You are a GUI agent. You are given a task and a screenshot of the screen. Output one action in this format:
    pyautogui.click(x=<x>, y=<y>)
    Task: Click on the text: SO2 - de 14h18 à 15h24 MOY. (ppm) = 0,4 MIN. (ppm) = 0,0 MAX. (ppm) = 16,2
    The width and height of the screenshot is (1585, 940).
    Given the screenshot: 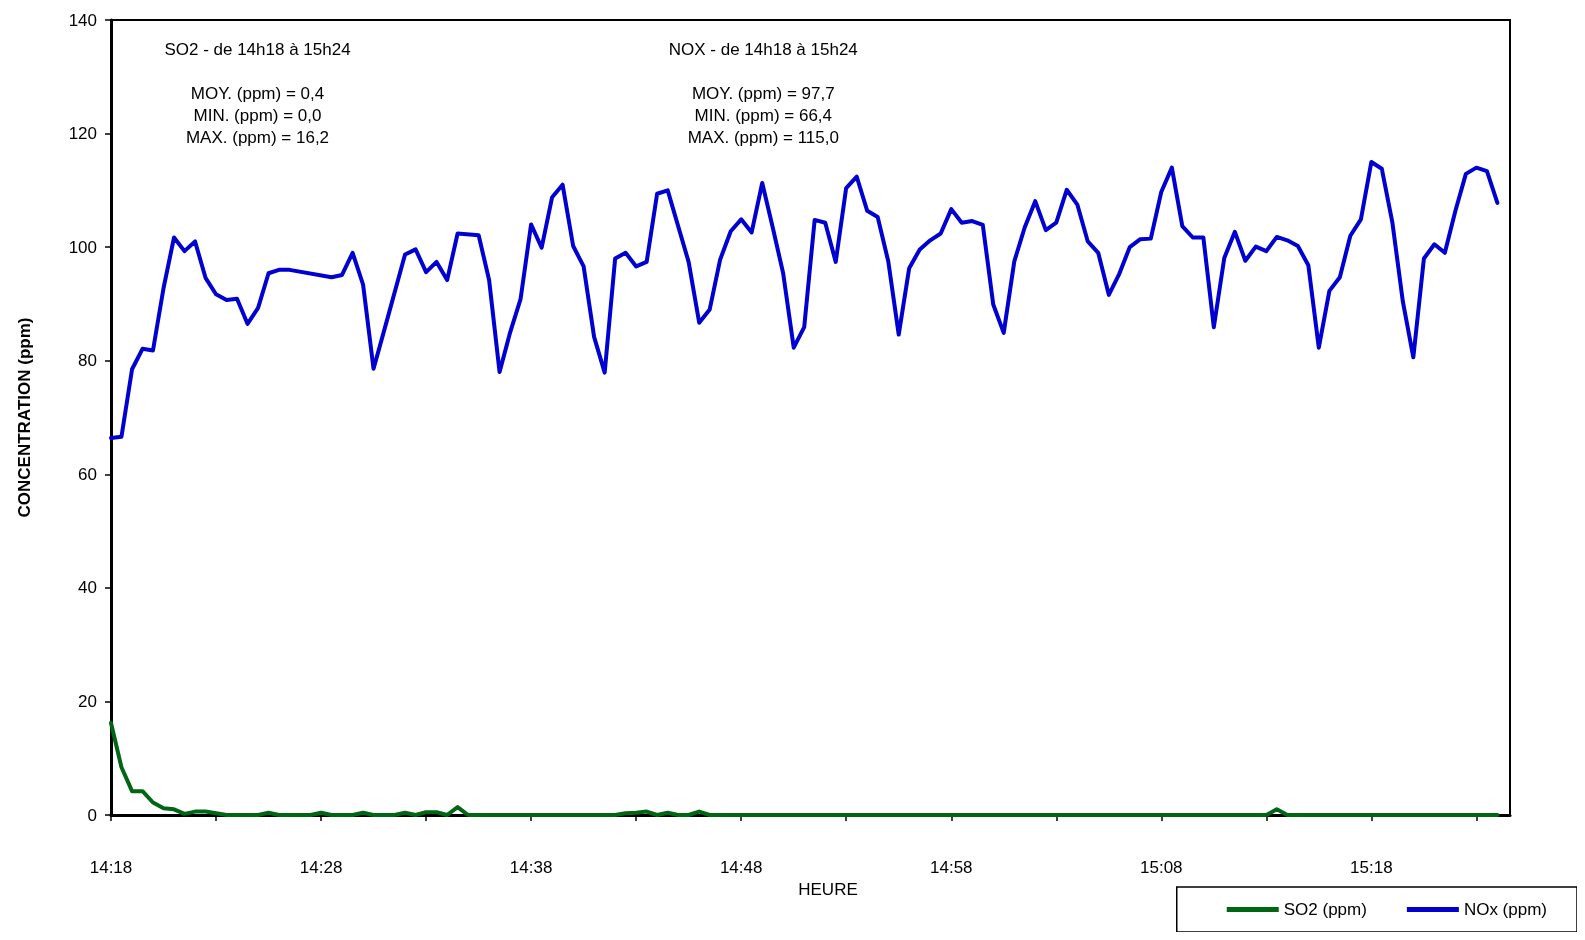 What is the action you would take?
    pyautogui.click(x=257, y=93)
    